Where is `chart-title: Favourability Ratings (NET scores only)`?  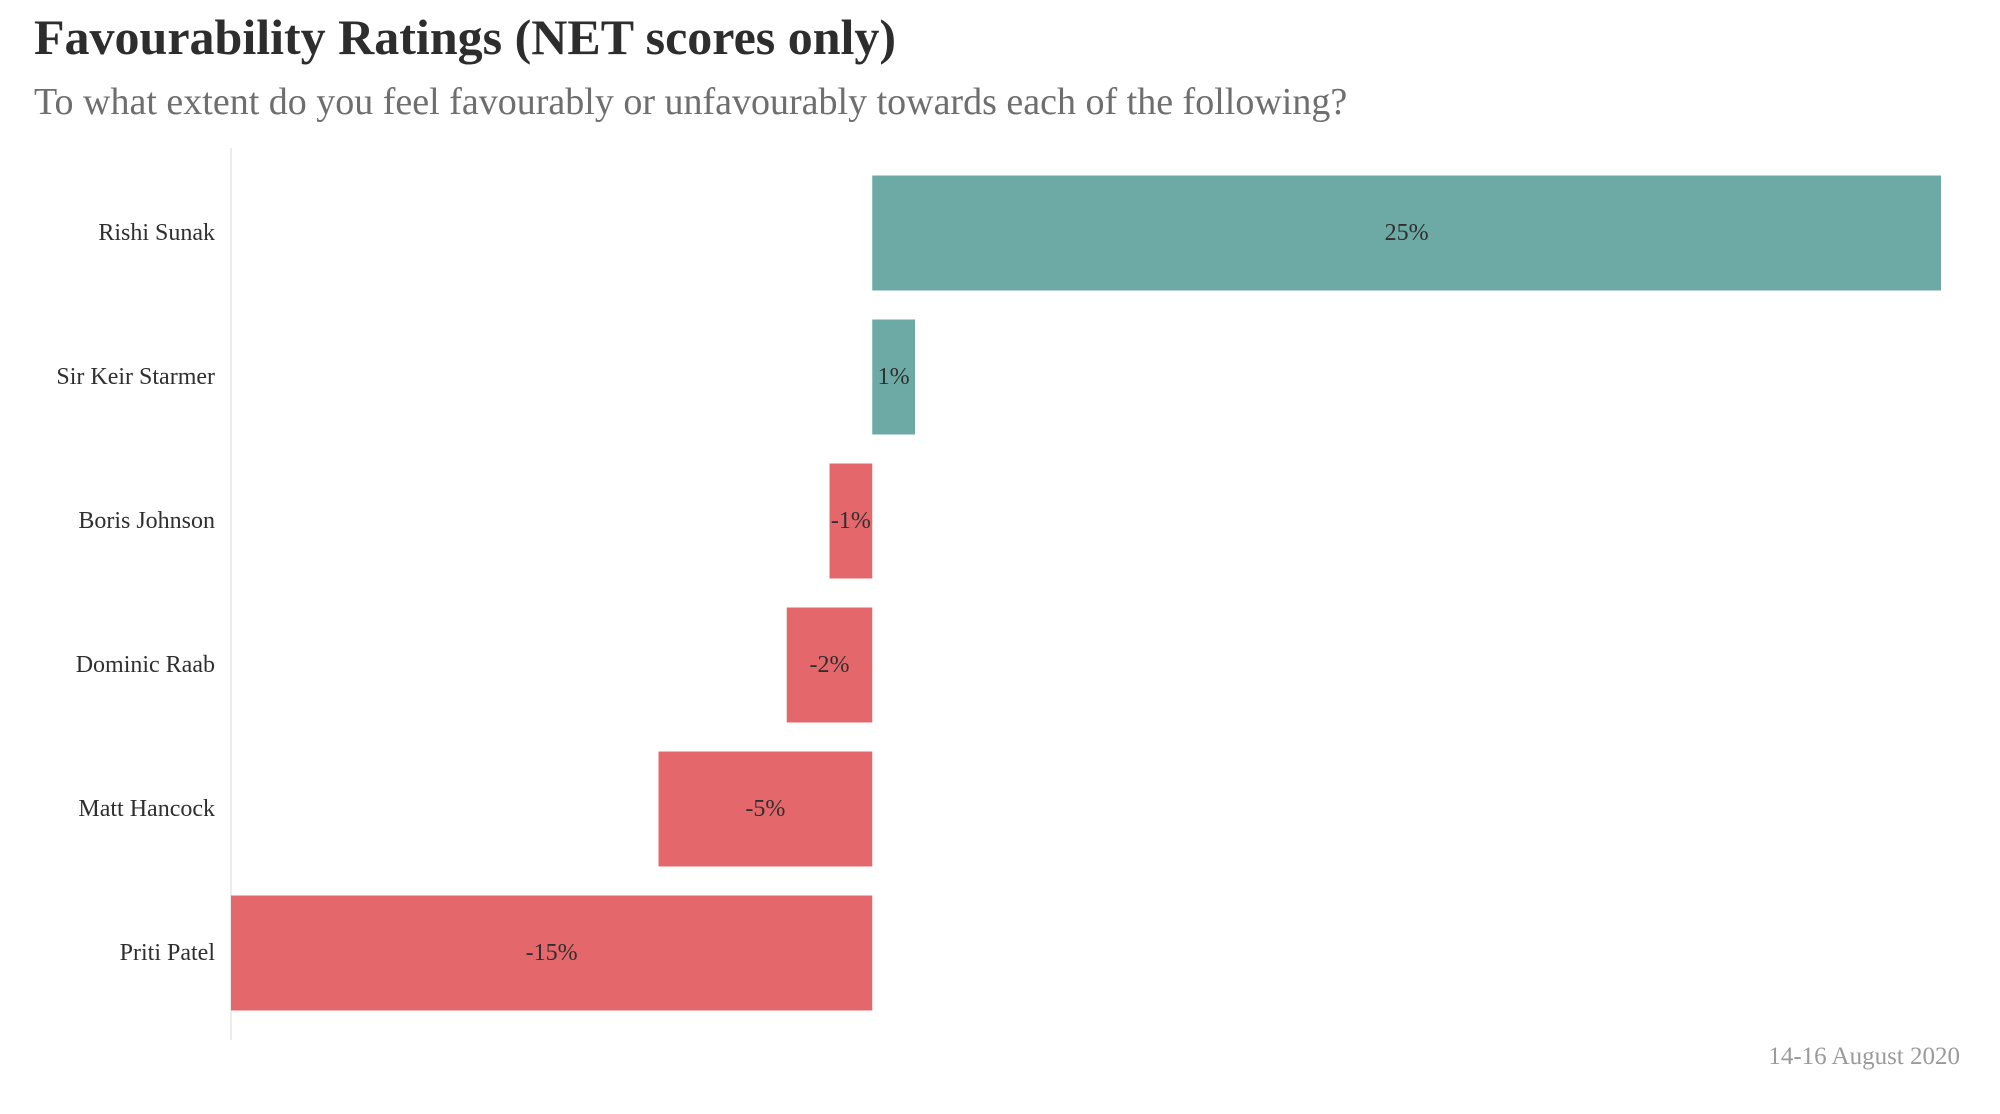 chart-title: Favourability Ratings (NET scores only) is located at coordinates (465, 37).